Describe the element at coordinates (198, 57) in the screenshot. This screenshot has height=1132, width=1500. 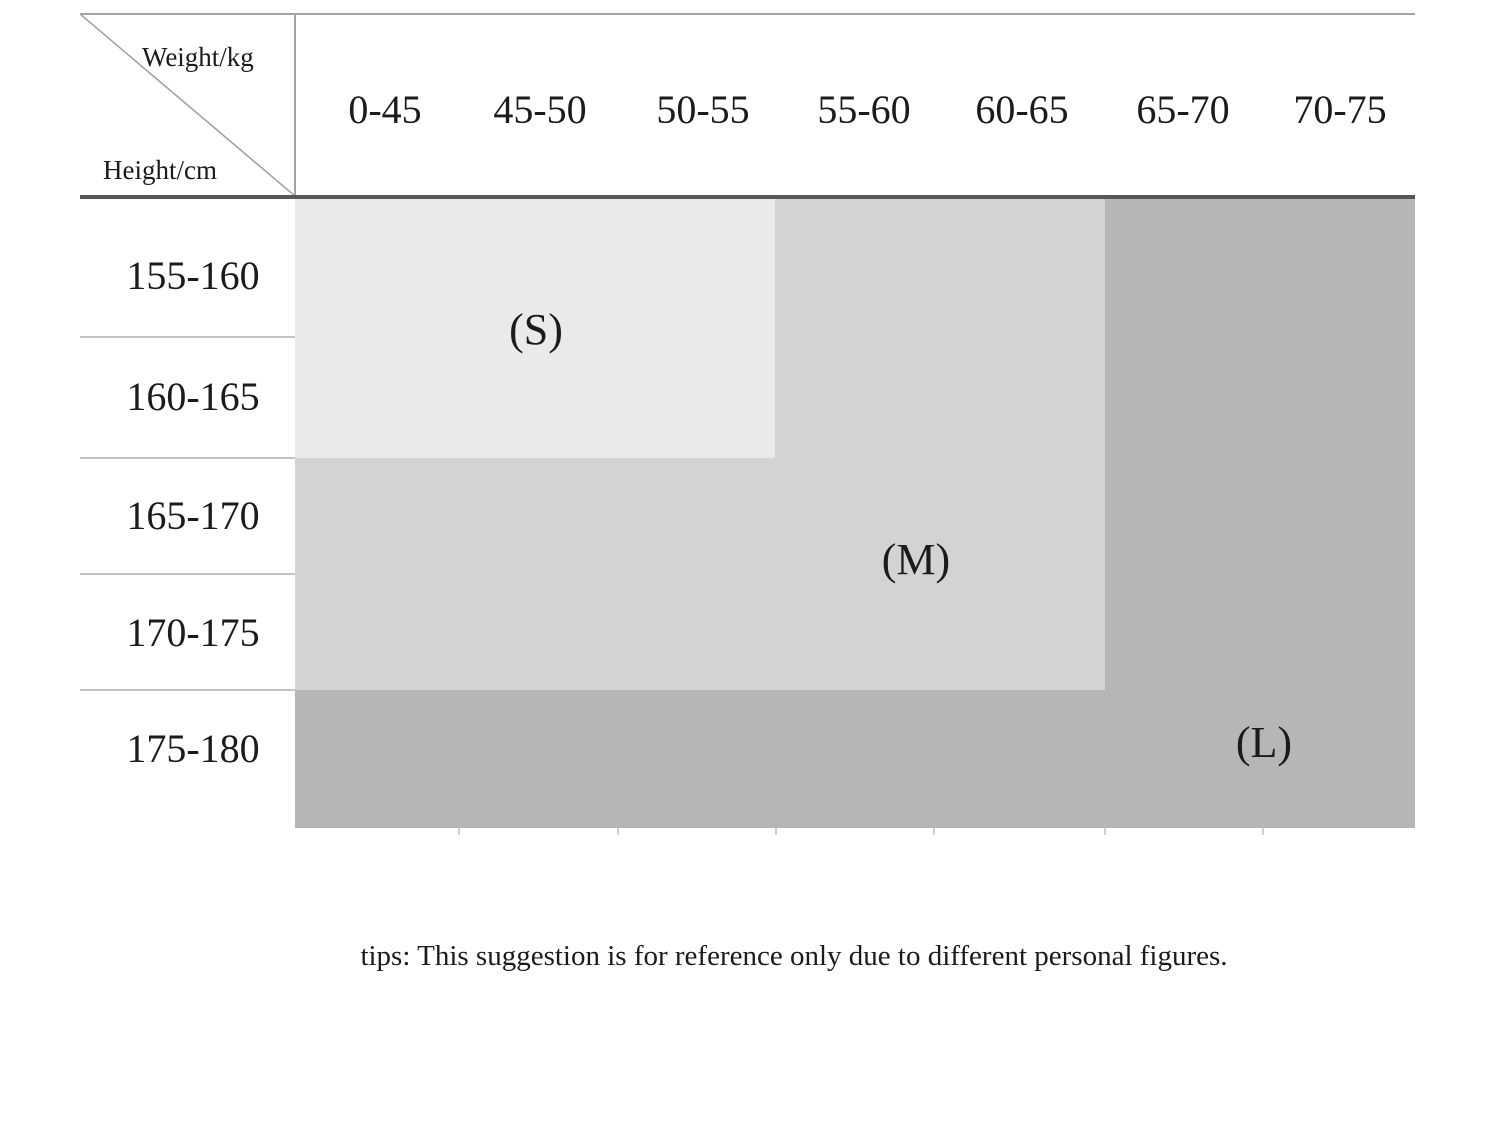
I see `weight-axis-label: Weight/kg` at that location.